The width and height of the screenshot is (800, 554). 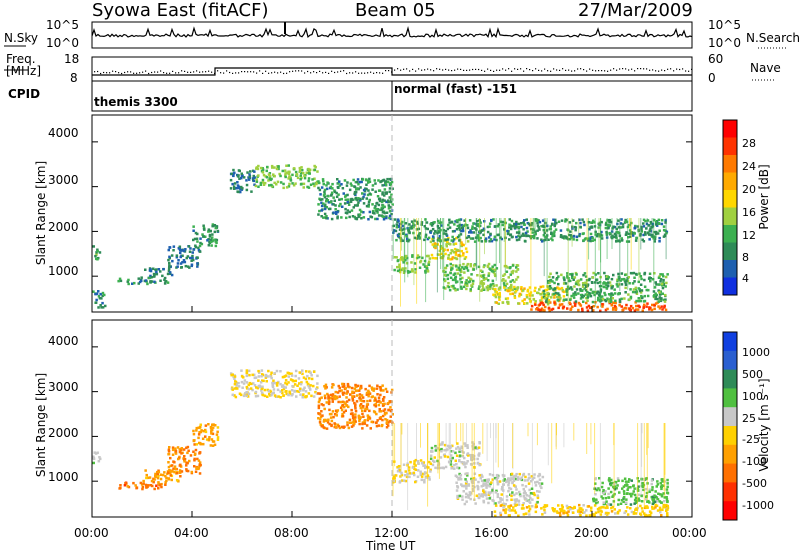 What do you see at coordinates (751, 439) in the screenshot?
I see `velocity-cbtick-4: -25` at bounding box center [751, 439].